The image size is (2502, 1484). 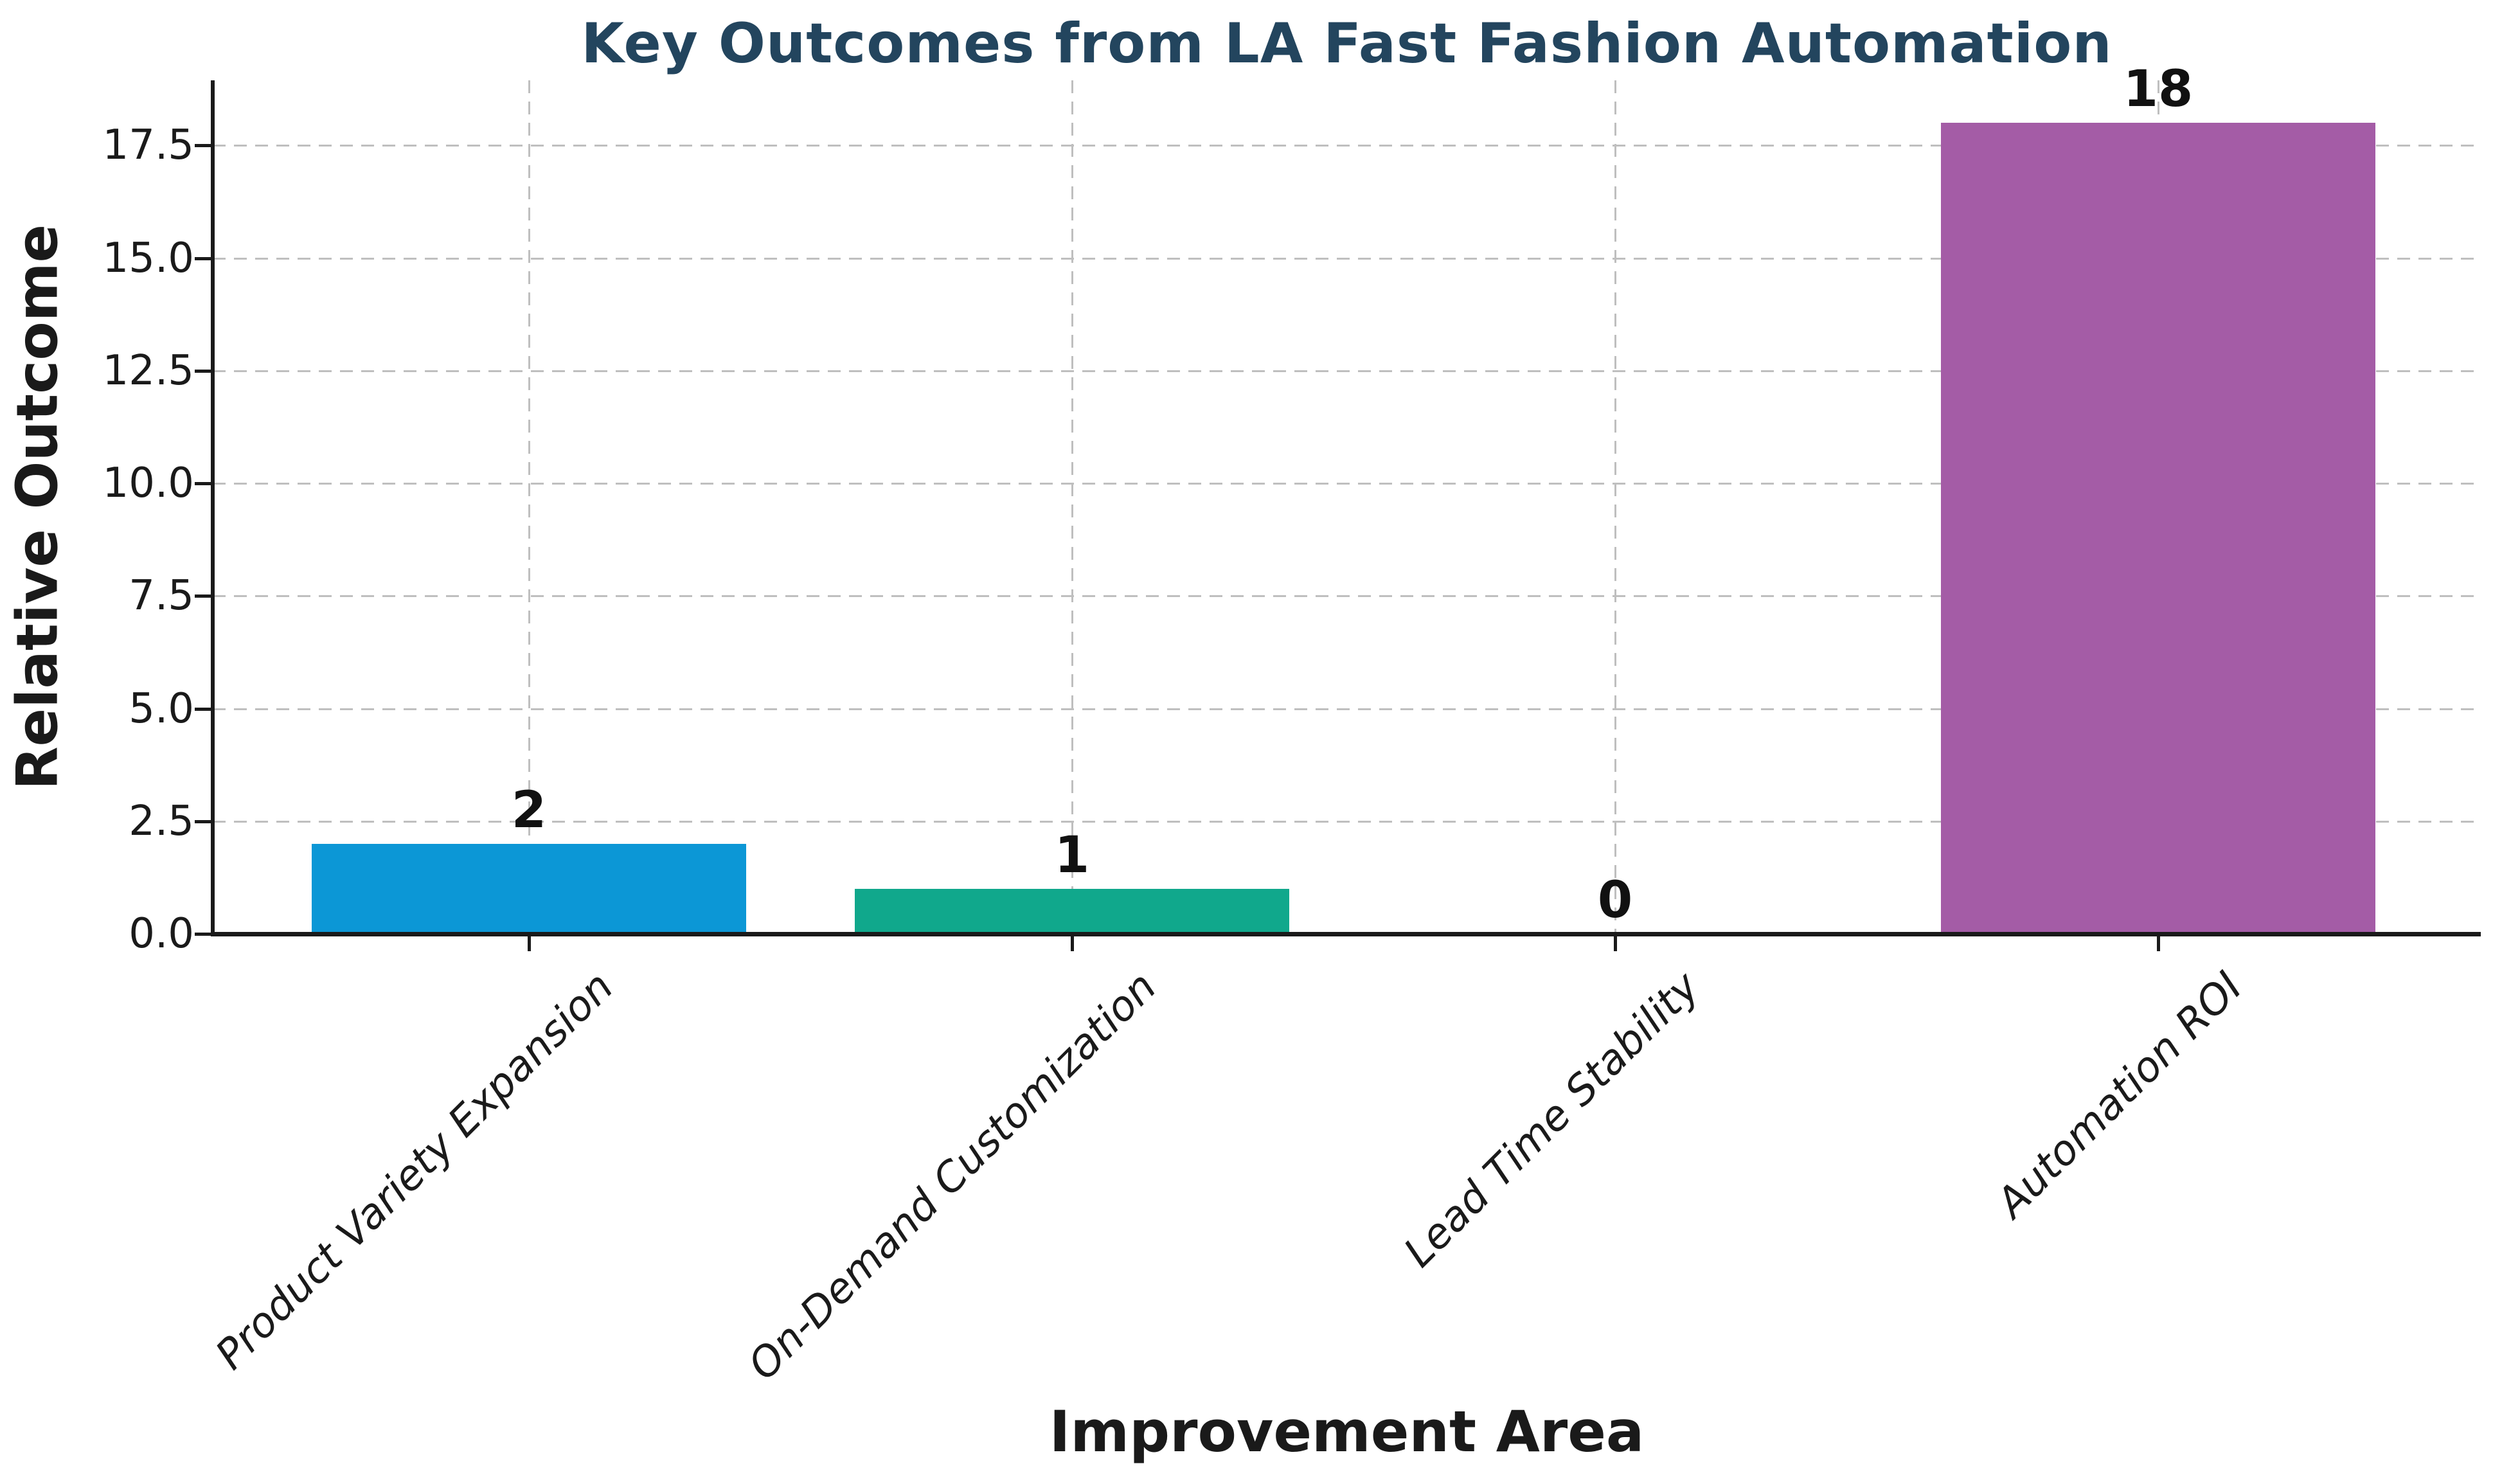 I want to click on x-tick-label: Lead Time Stability, so click(x=1552, y=1120).